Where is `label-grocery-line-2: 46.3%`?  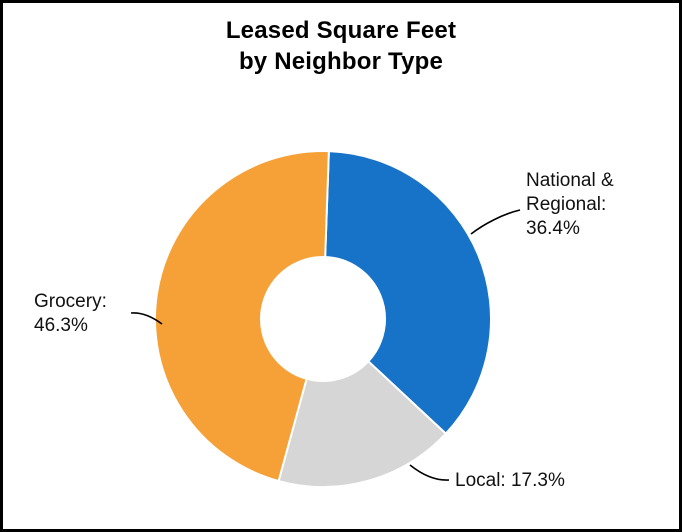 label-grocery-line-2: 46.3% is located at coordinates (61, 325).